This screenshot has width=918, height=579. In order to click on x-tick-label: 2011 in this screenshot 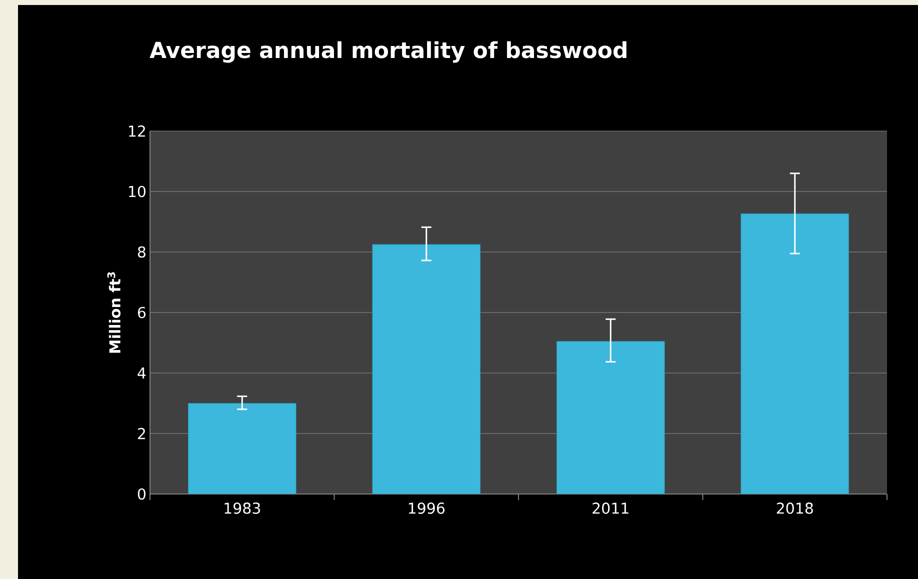, I will do `click(610, 508)`.